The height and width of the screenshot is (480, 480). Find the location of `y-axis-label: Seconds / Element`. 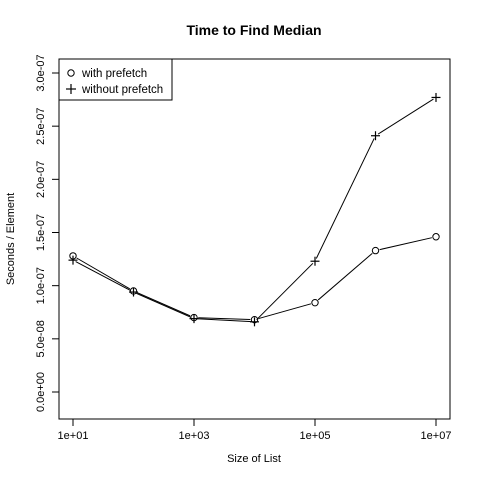

y-axis-label: Seconds / Element is located at coordinates (11, 239).